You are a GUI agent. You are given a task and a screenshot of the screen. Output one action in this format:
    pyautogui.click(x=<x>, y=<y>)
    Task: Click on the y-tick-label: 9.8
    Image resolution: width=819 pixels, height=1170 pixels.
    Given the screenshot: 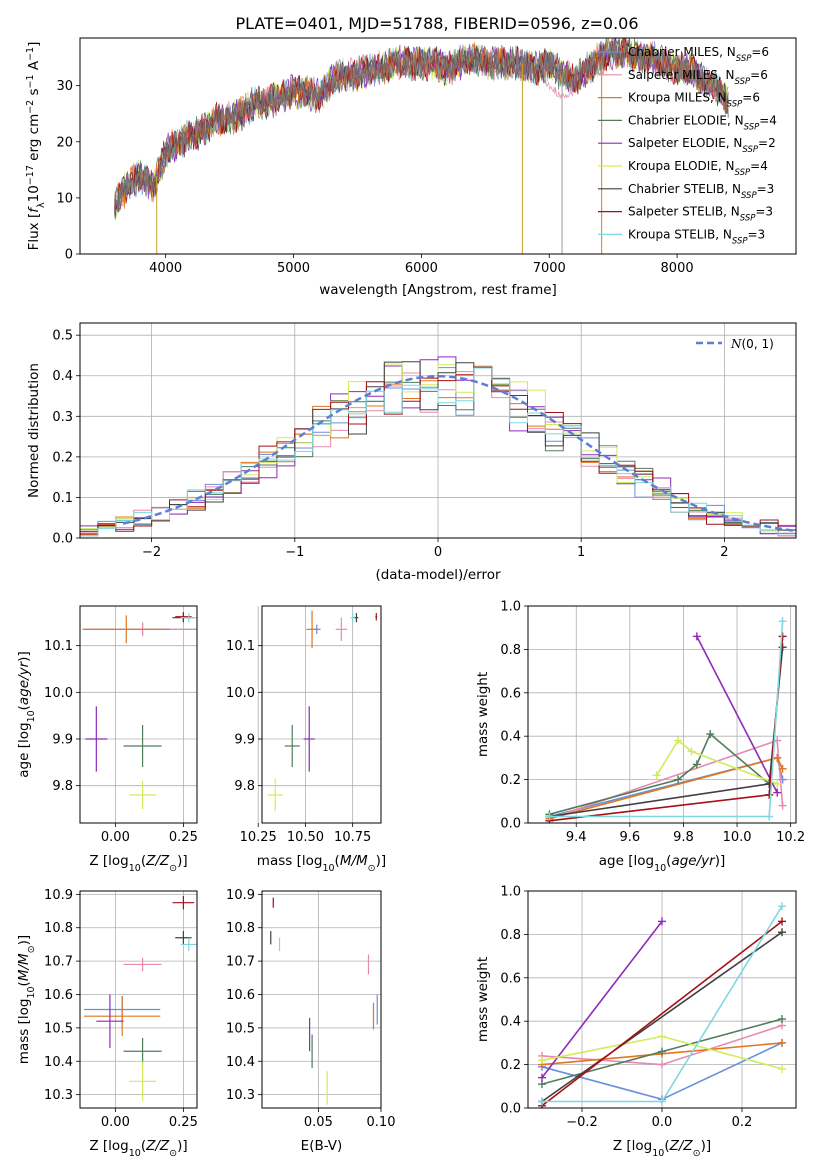 What is the action you would take?
    pyautogui.click(x=244, y=786)
    